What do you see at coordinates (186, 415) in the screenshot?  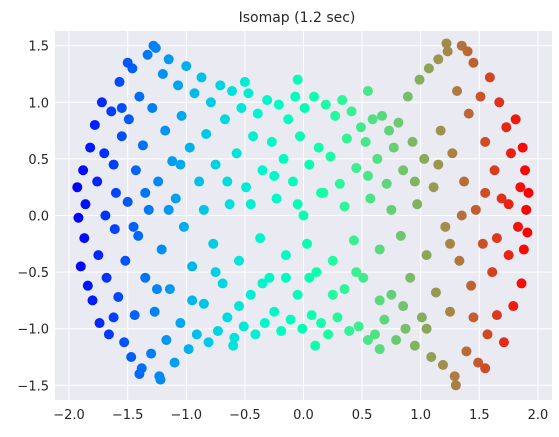 I see `x-tick-label: −1.0` at bounding box center [186, 415].